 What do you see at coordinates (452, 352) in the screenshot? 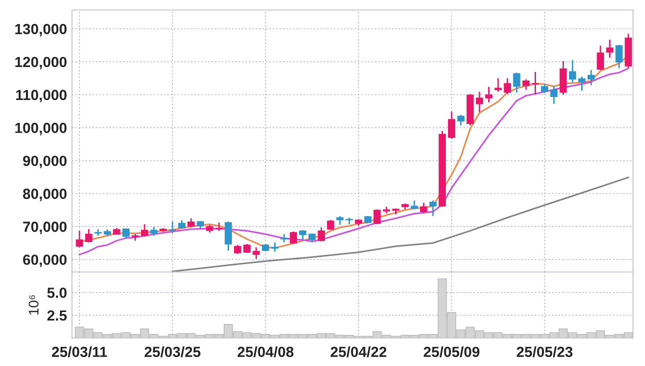
I see `x-tick-label: 25/05/09` at bounding box center [452, 352].